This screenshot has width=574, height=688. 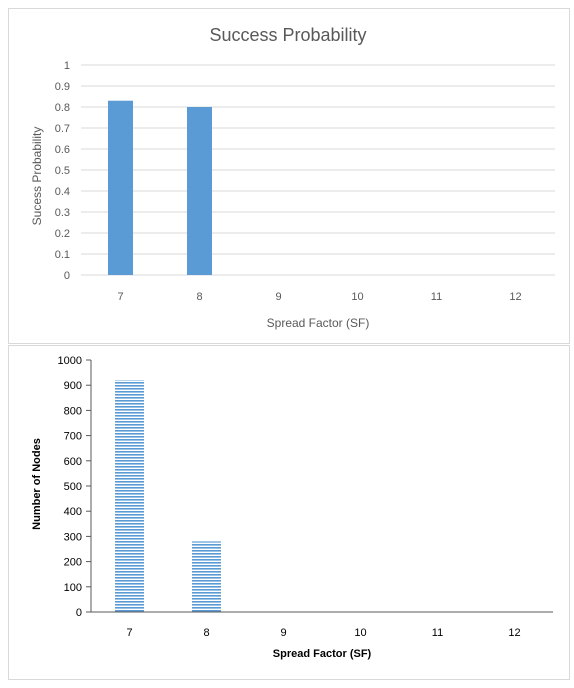 I want to click on y-axis-label: Number of Nodes, so click(x=37, y=484).